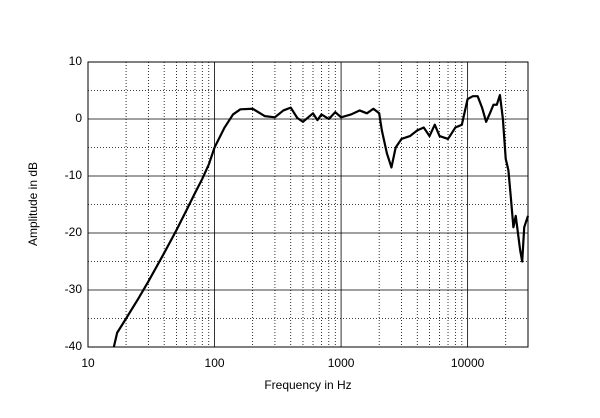 The width and height of the screenshot is (600, 418). Describe the element at coordinates (74, 232) in the screenshot. I see `y-tick-label: -20` at that location.